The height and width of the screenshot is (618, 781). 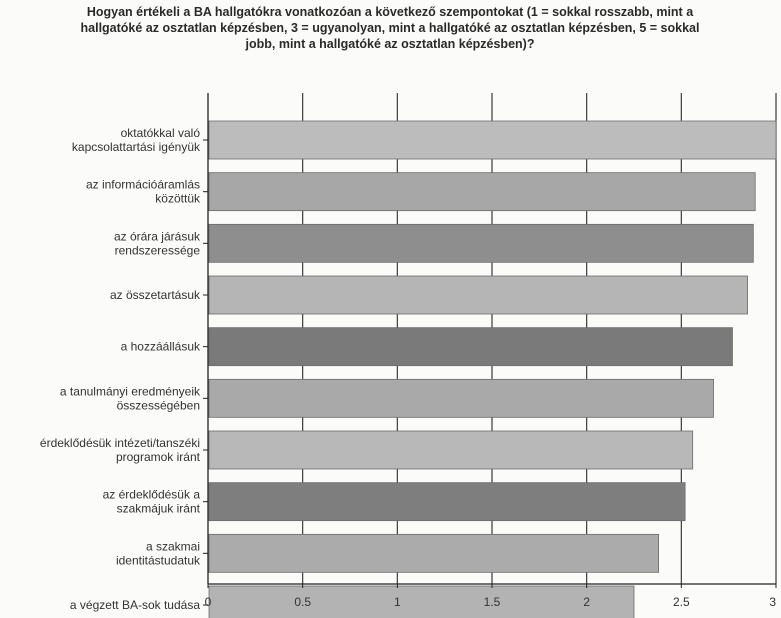 What do you see at coordinates (161, 133) in the screenshot?
I see `category-label-line: oktatókkal való` at bounding box center [161, 133].